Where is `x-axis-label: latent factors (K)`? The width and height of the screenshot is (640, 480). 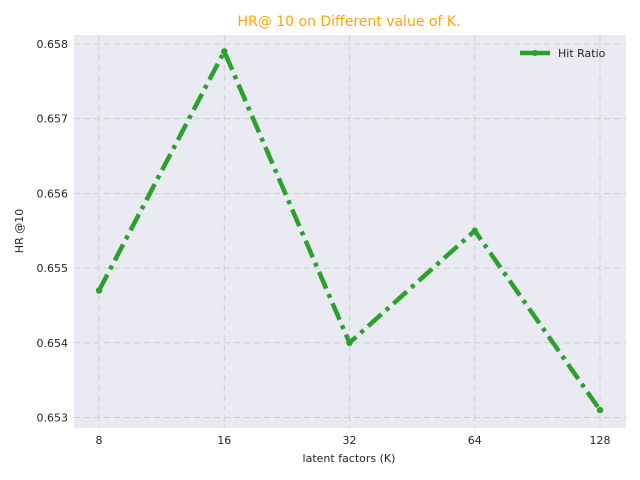
x-axis-label: latent factors (K) is located at coordinates (349, 458).